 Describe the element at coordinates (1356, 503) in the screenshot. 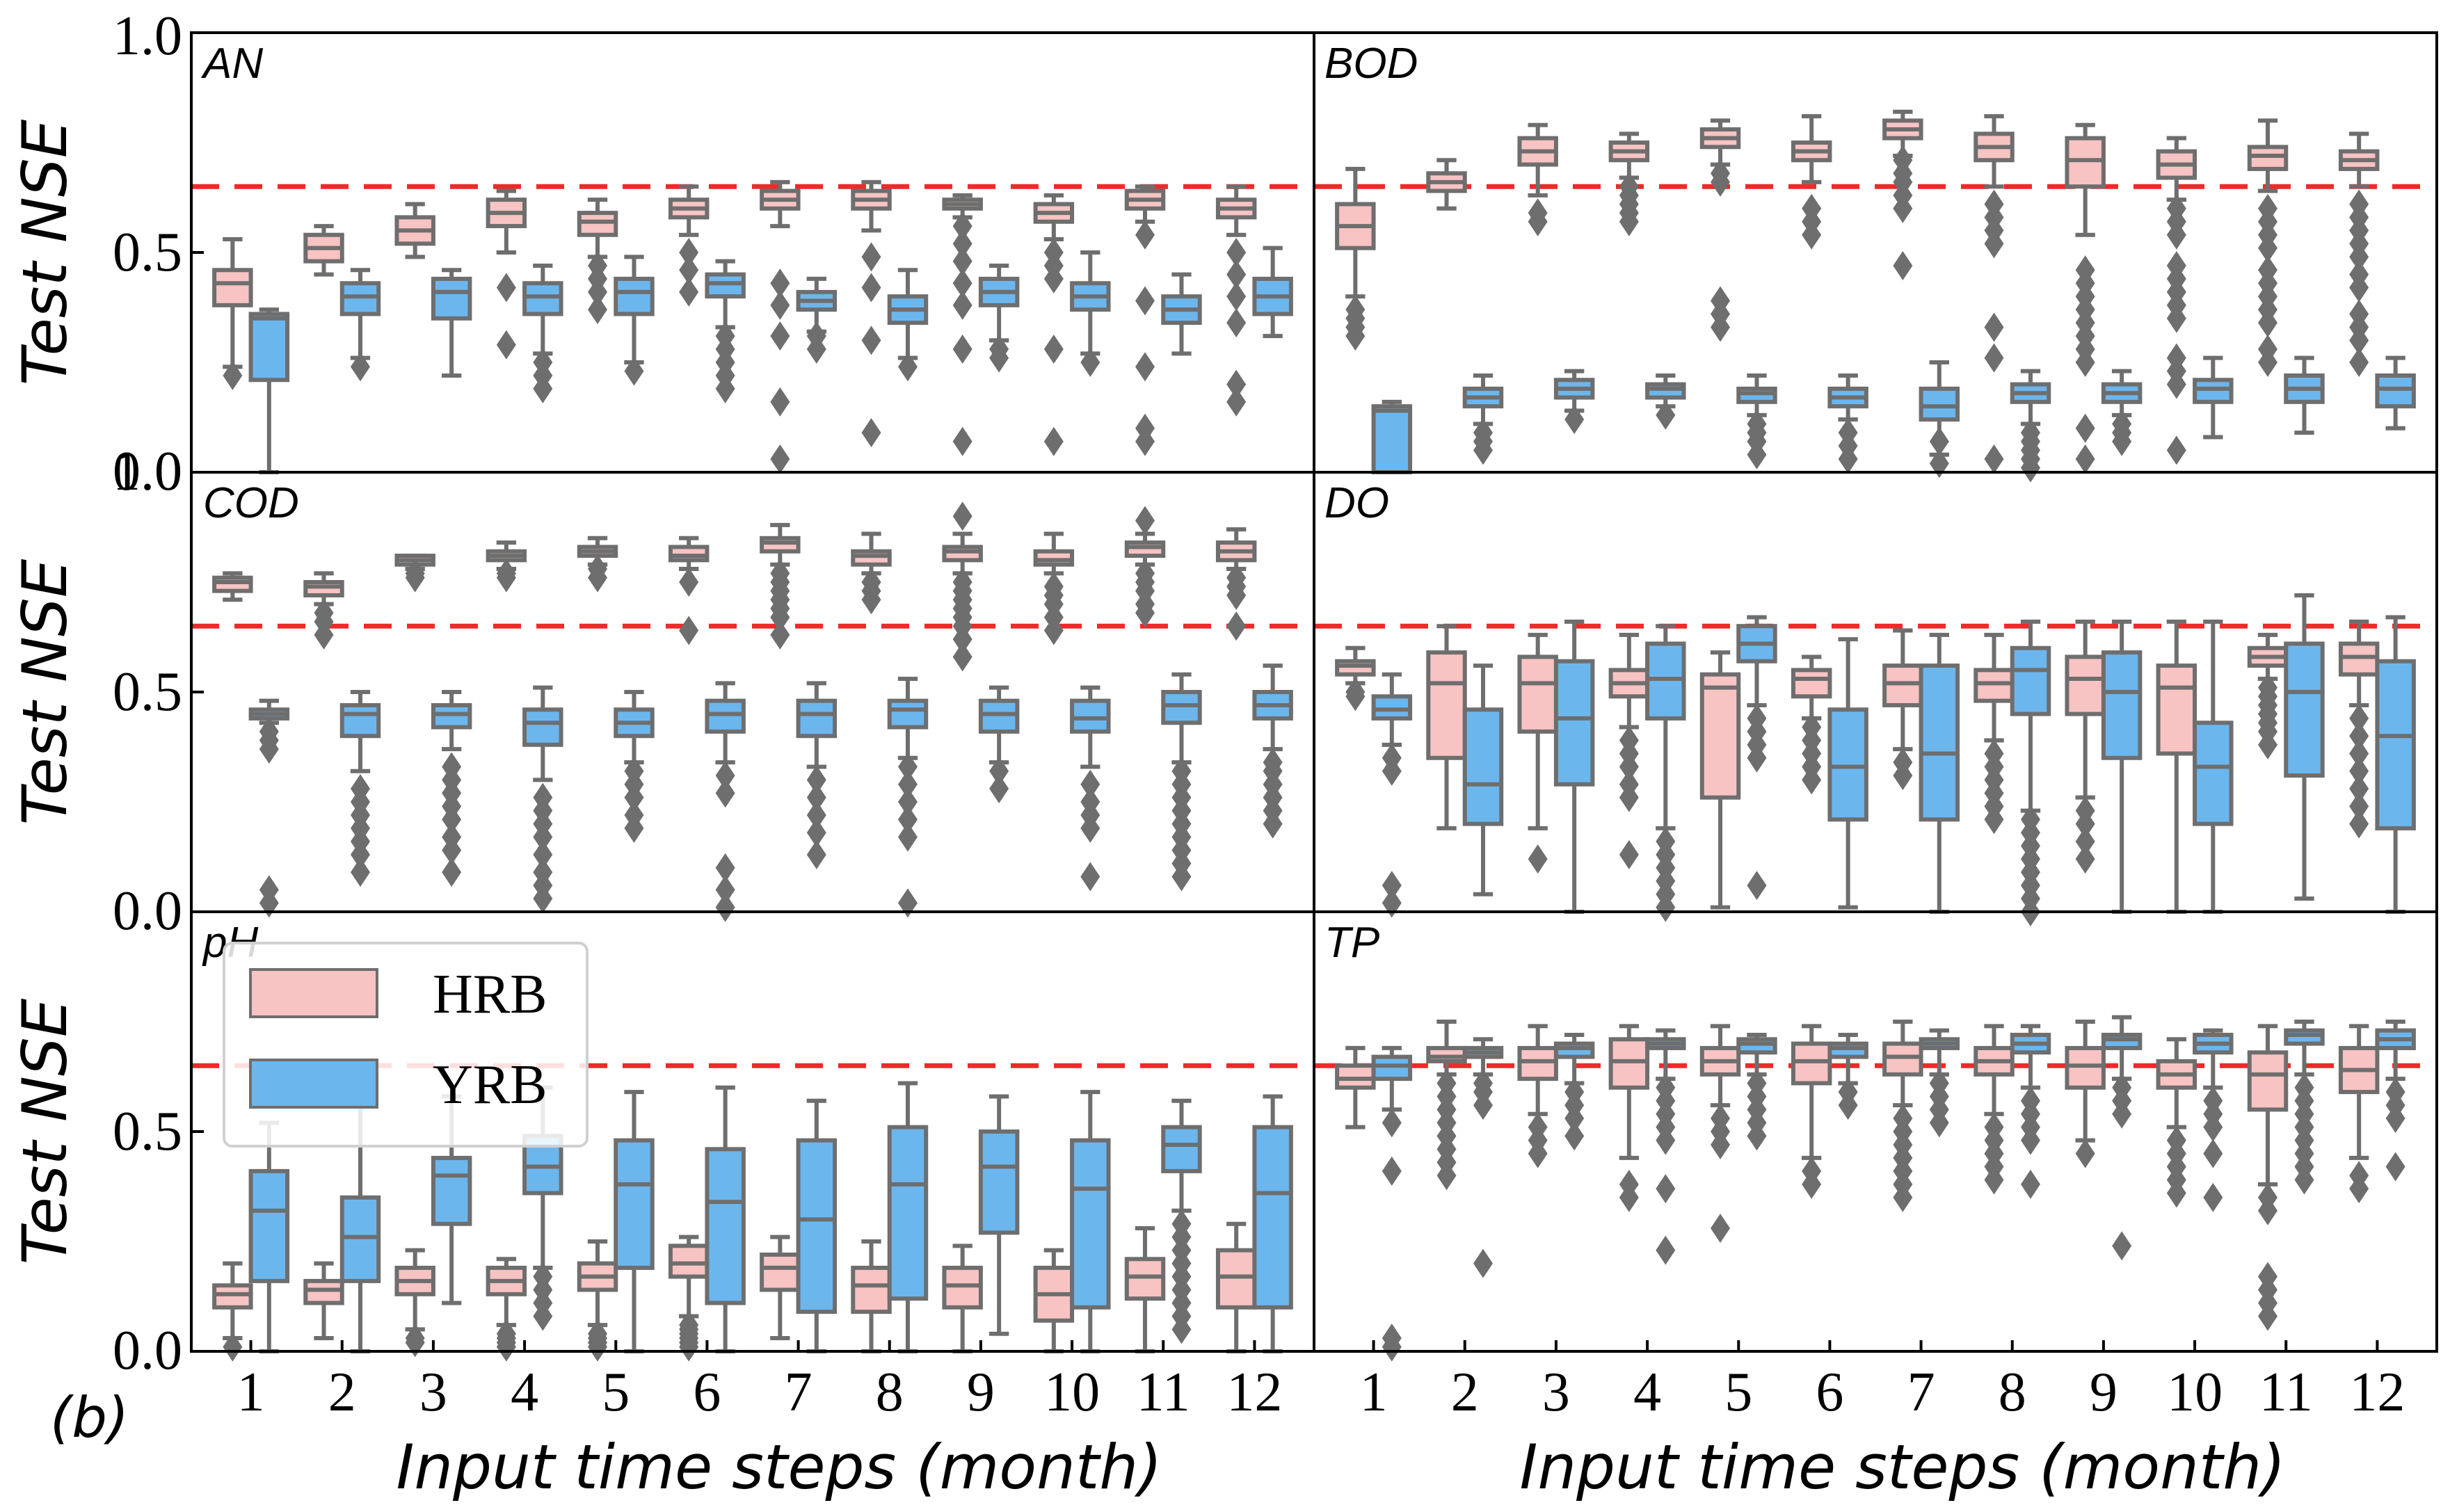

I see `panel-title-do: DO` at that location.